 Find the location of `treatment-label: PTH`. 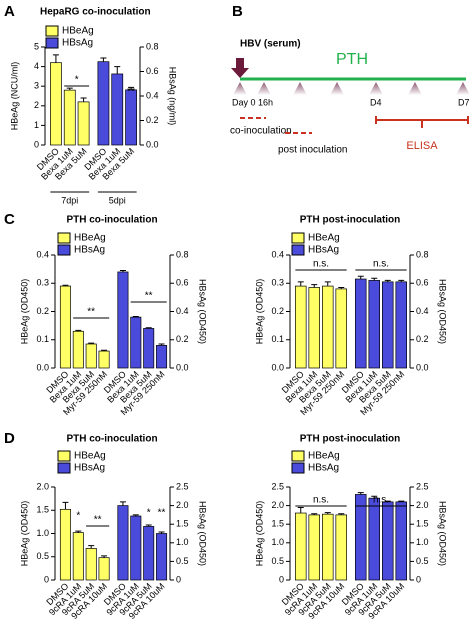

treatment-label: PTH is located at coordinates (352, 59).